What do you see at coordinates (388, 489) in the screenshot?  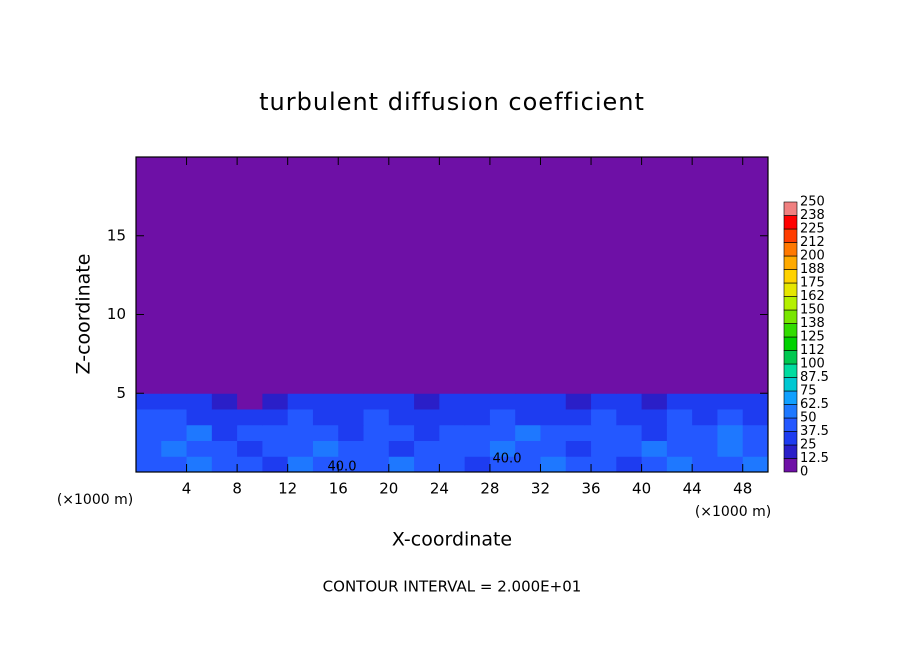 I see `x-tick-label: 20` at bounding box center [388, 489].